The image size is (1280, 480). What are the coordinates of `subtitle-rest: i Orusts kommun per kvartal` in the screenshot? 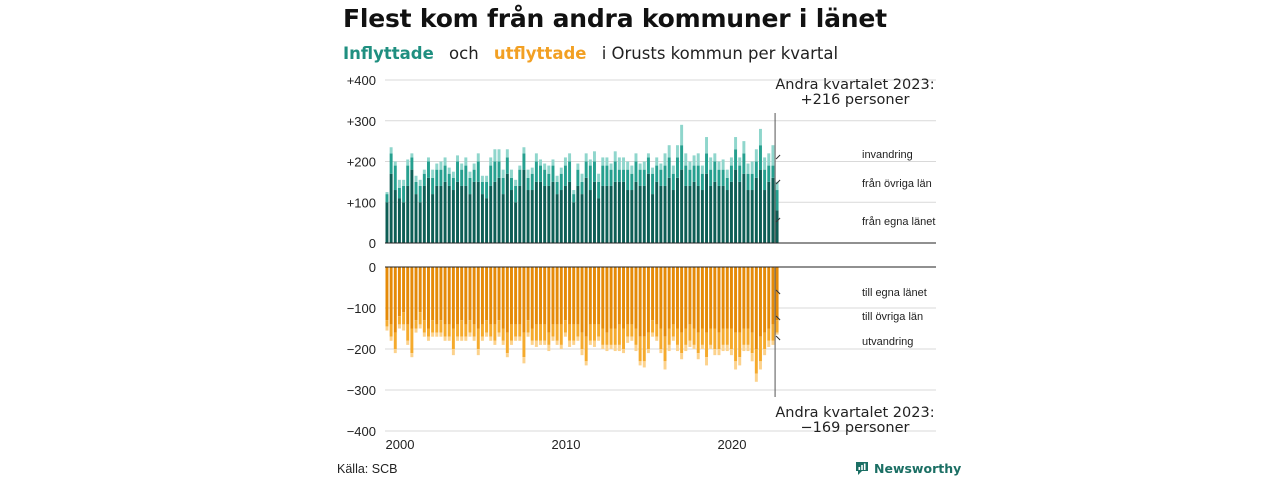 It's located at (720, 53).